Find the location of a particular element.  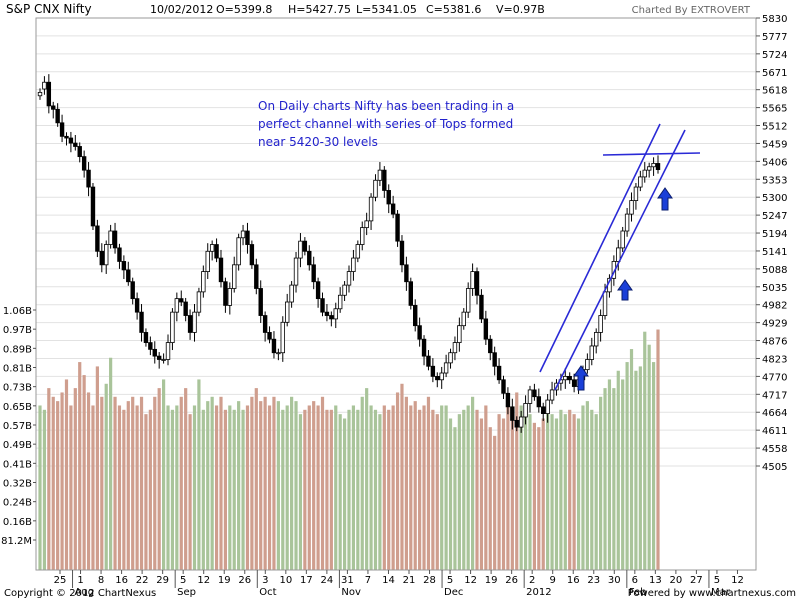

volume-tick-label: 0.57B is located at coordinates (17, 426).